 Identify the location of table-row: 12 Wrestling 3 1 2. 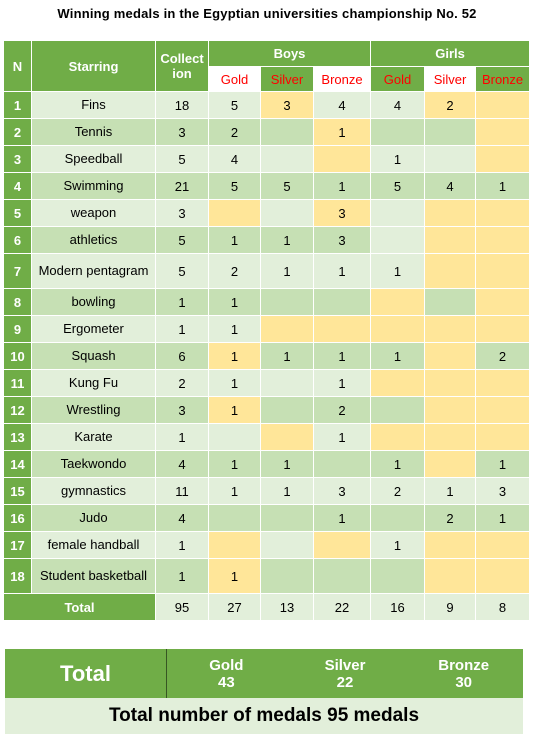
(267, 410).